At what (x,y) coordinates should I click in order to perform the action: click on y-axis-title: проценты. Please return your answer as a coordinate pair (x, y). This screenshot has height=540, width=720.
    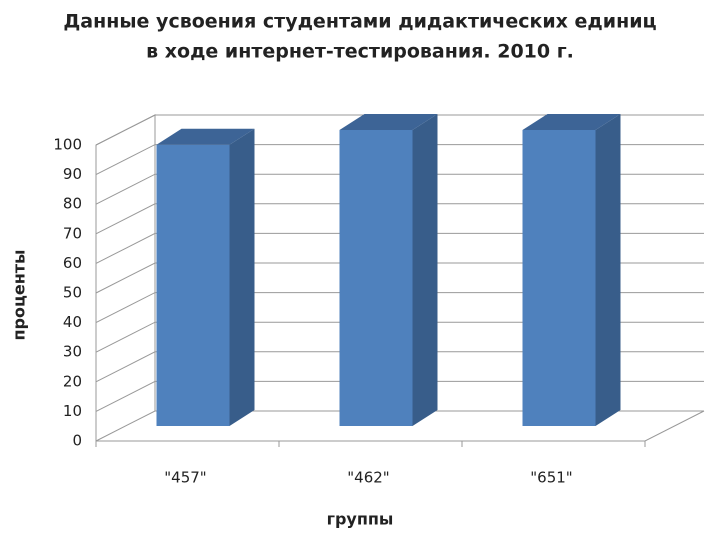
    Looking at the image, I should click on (19, 294).